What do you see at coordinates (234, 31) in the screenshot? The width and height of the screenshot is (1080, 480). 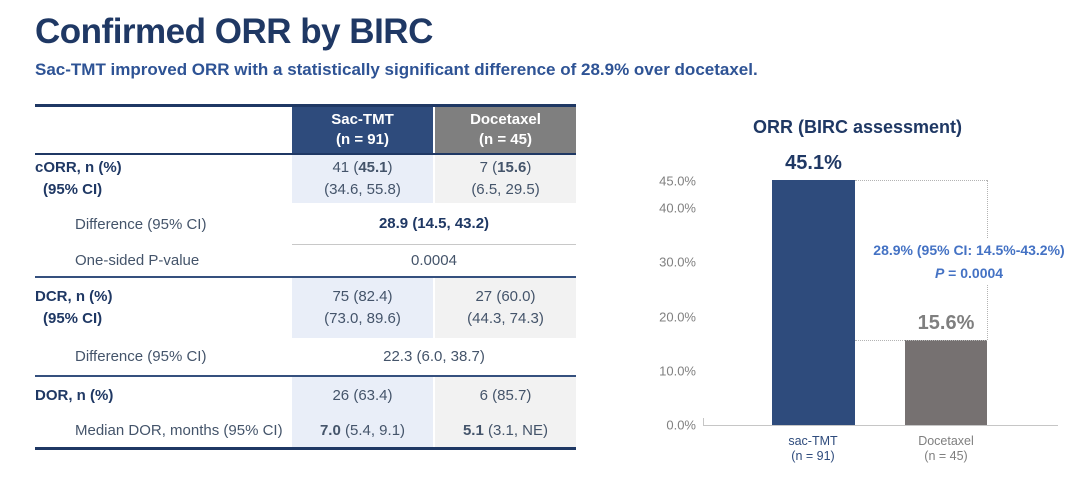 I see `page-title: Confirmed ORR by BIRC` at bounding box center [234, 31].